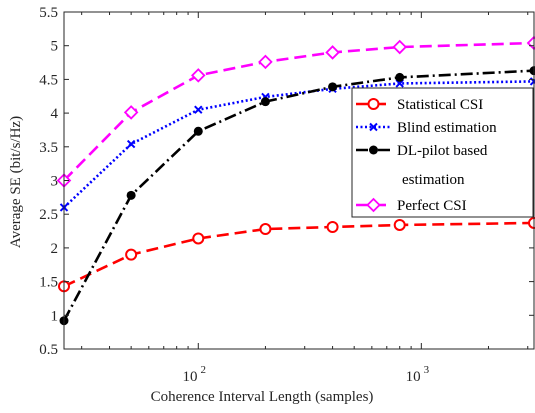 Image resolution: width=535 pixels, height=413 pixels. Describe the element at coordinates (48, 350) in the screenshot. I see `y-tick-label: 0.5` at that location.